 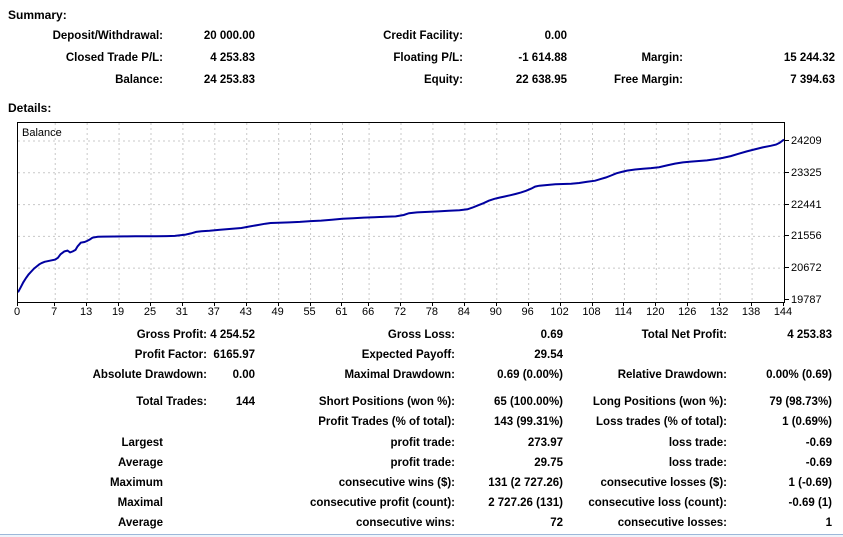 What do you see at coordinates (783, 312) in the screenshot?
I see `x-axis-label: 144` at bounding box center [783, 312].